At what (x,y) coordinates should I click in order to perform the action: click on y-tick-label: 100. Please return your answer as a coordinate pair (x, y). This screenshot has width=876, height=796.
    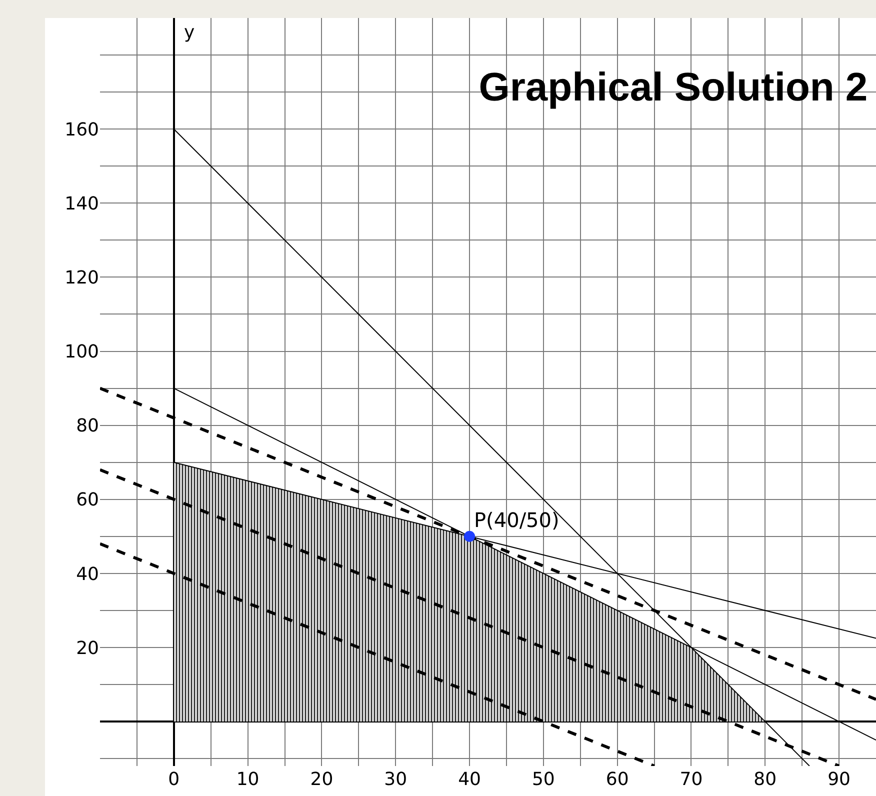
    Looking at the image, I should click on (81, 352).